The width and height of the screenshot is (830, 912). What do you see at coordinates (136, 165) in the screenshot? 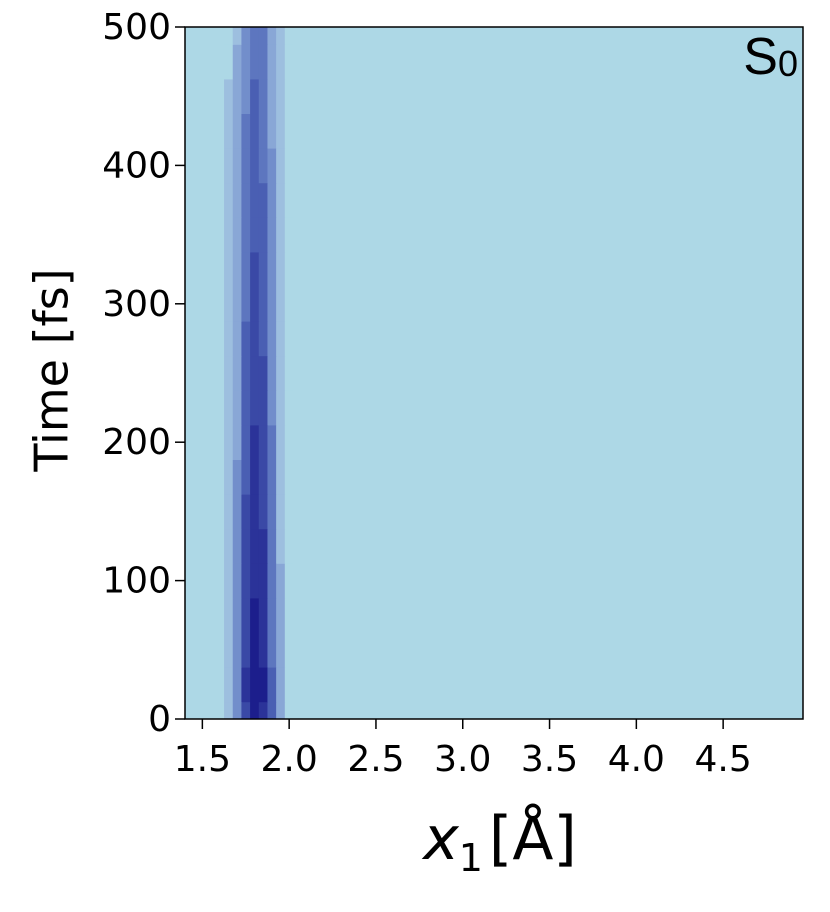
I see `y-tick-label: 400` at bounding box center [136, 165].